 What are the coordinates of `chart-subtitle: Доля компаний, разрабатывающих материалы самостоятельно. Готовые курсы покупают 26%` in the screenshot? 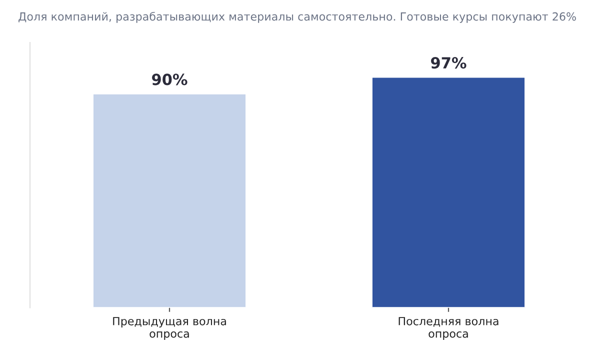 It's located at (297, 17).